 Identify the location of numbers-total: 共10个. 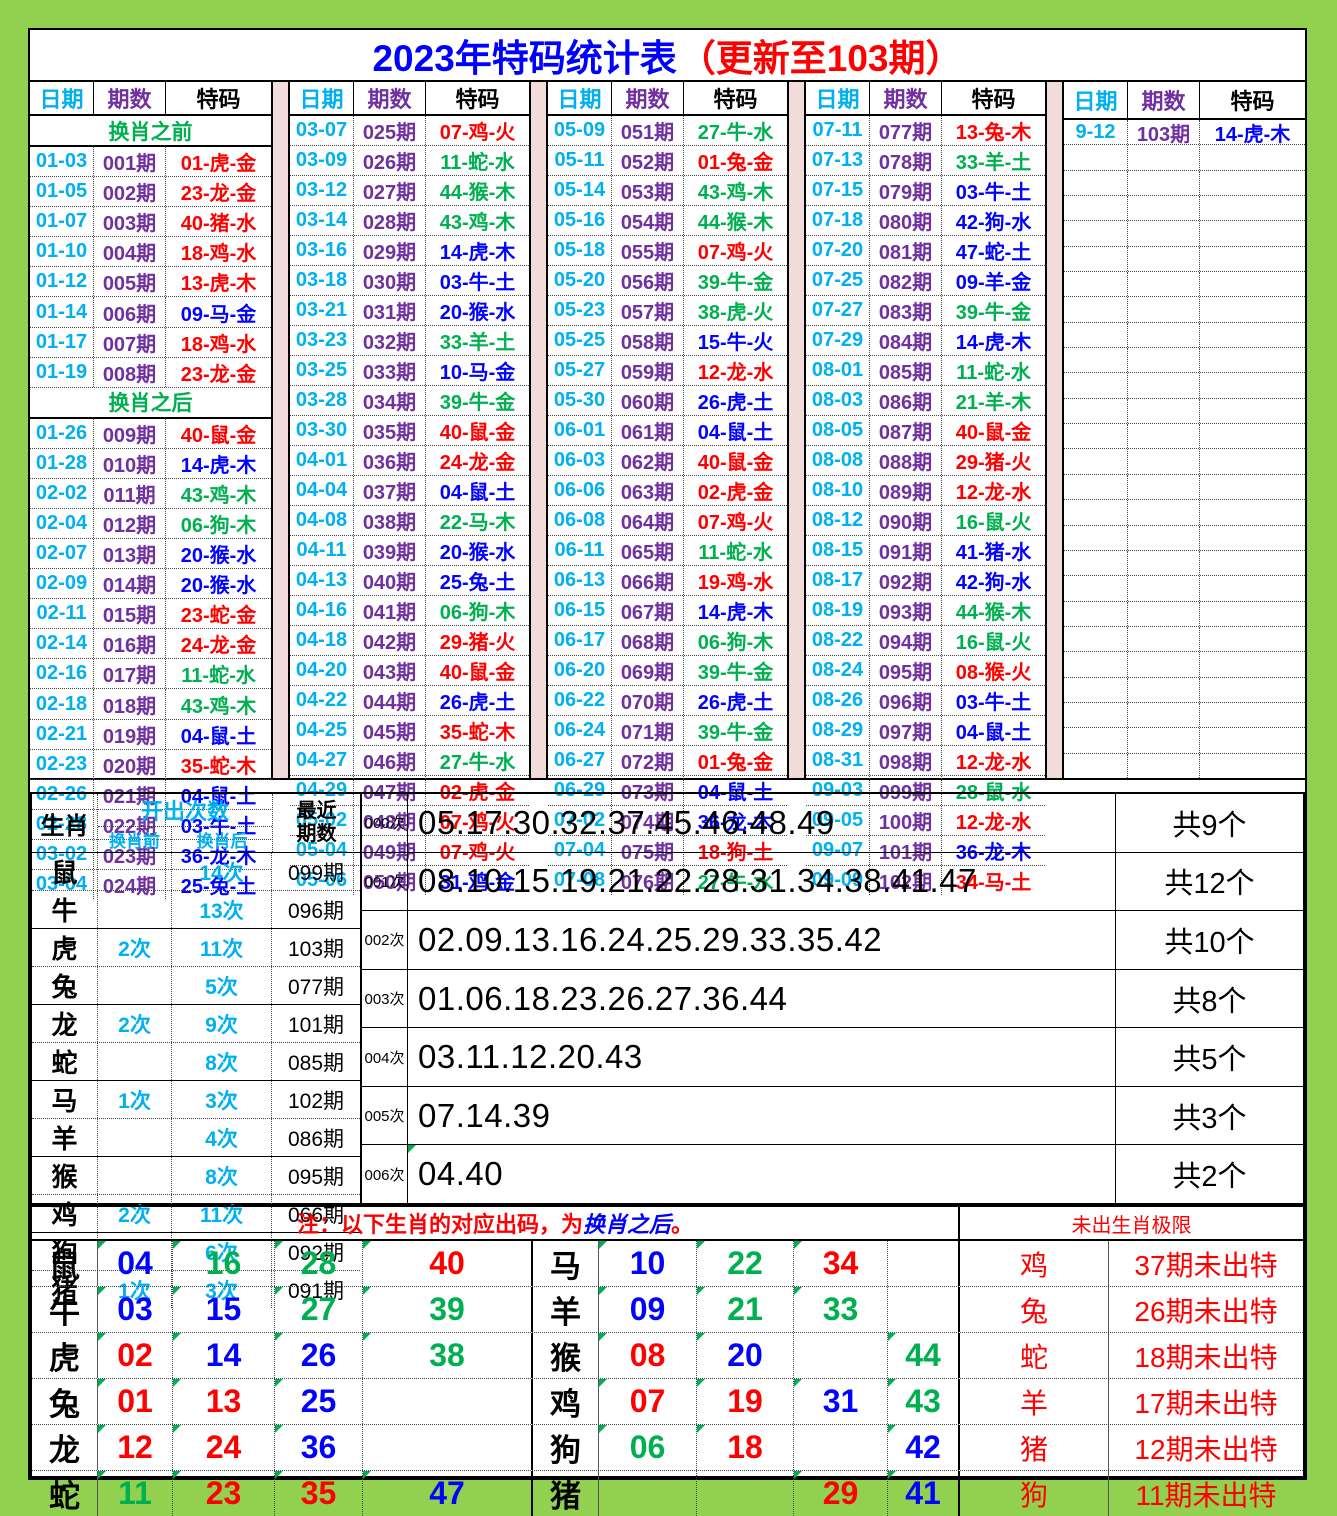
(1209, 940).